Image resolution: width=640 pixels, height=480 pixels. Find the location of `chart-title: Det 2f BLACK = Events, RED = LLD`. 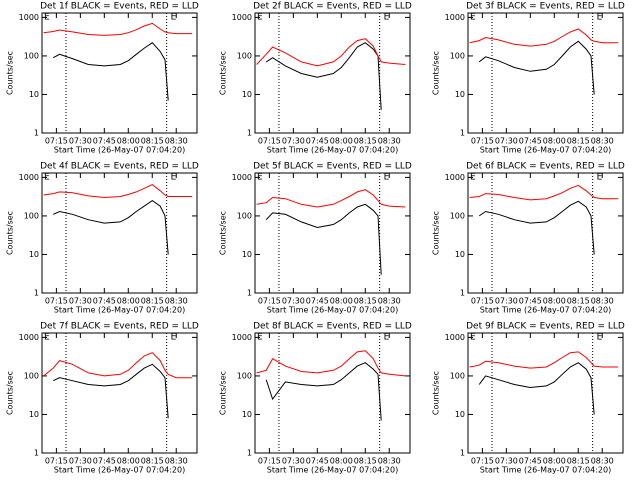

chart-title: Det 2f BLACK = Events, RED = LLD is located at coordinates (332, 7).